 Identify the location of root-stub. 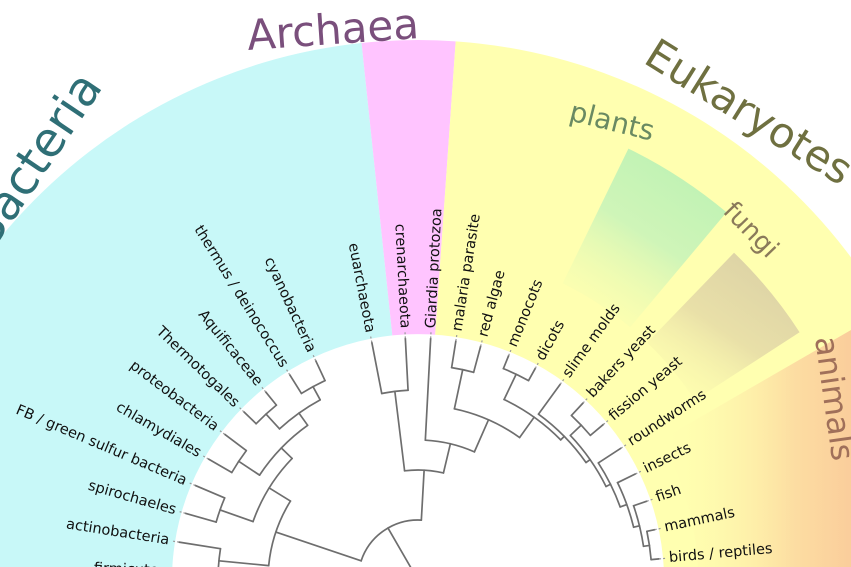
(399, 547).